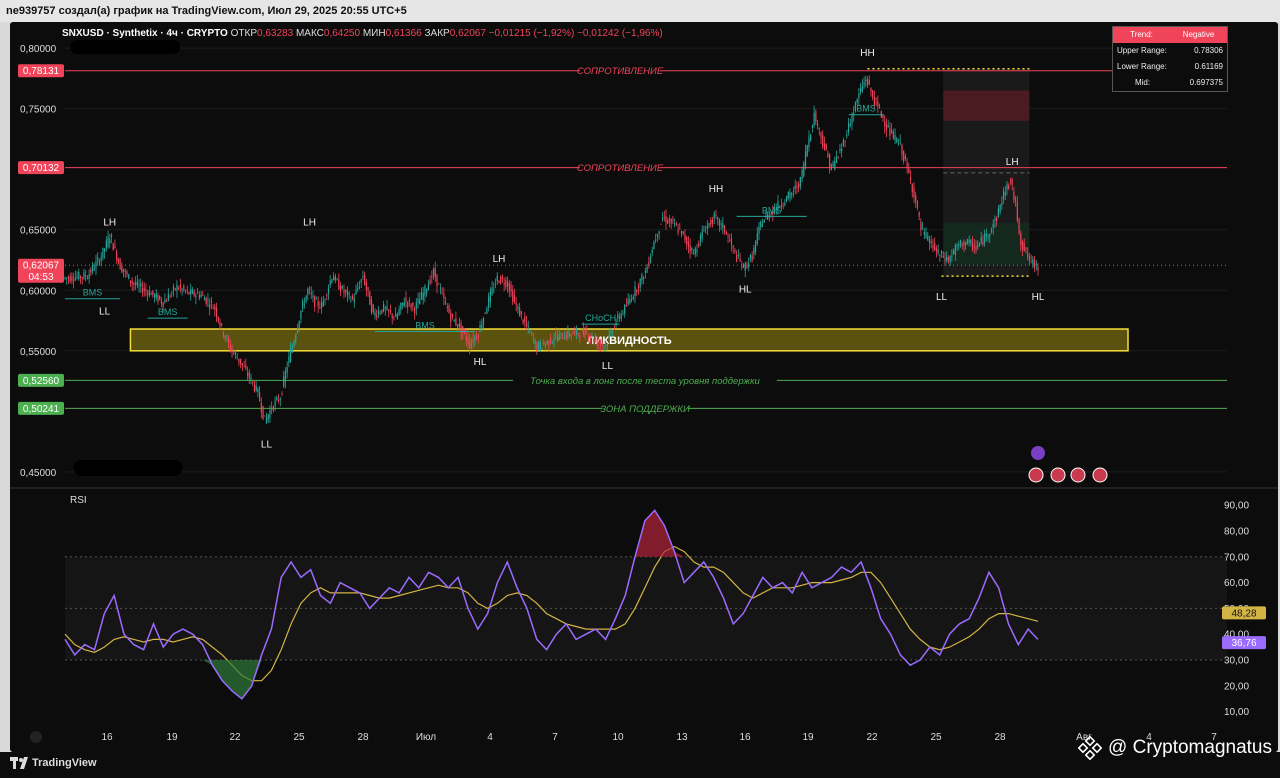 This screenshot has width=1280, height=778. I want to click on low-label: МИН, so click(374, 33).